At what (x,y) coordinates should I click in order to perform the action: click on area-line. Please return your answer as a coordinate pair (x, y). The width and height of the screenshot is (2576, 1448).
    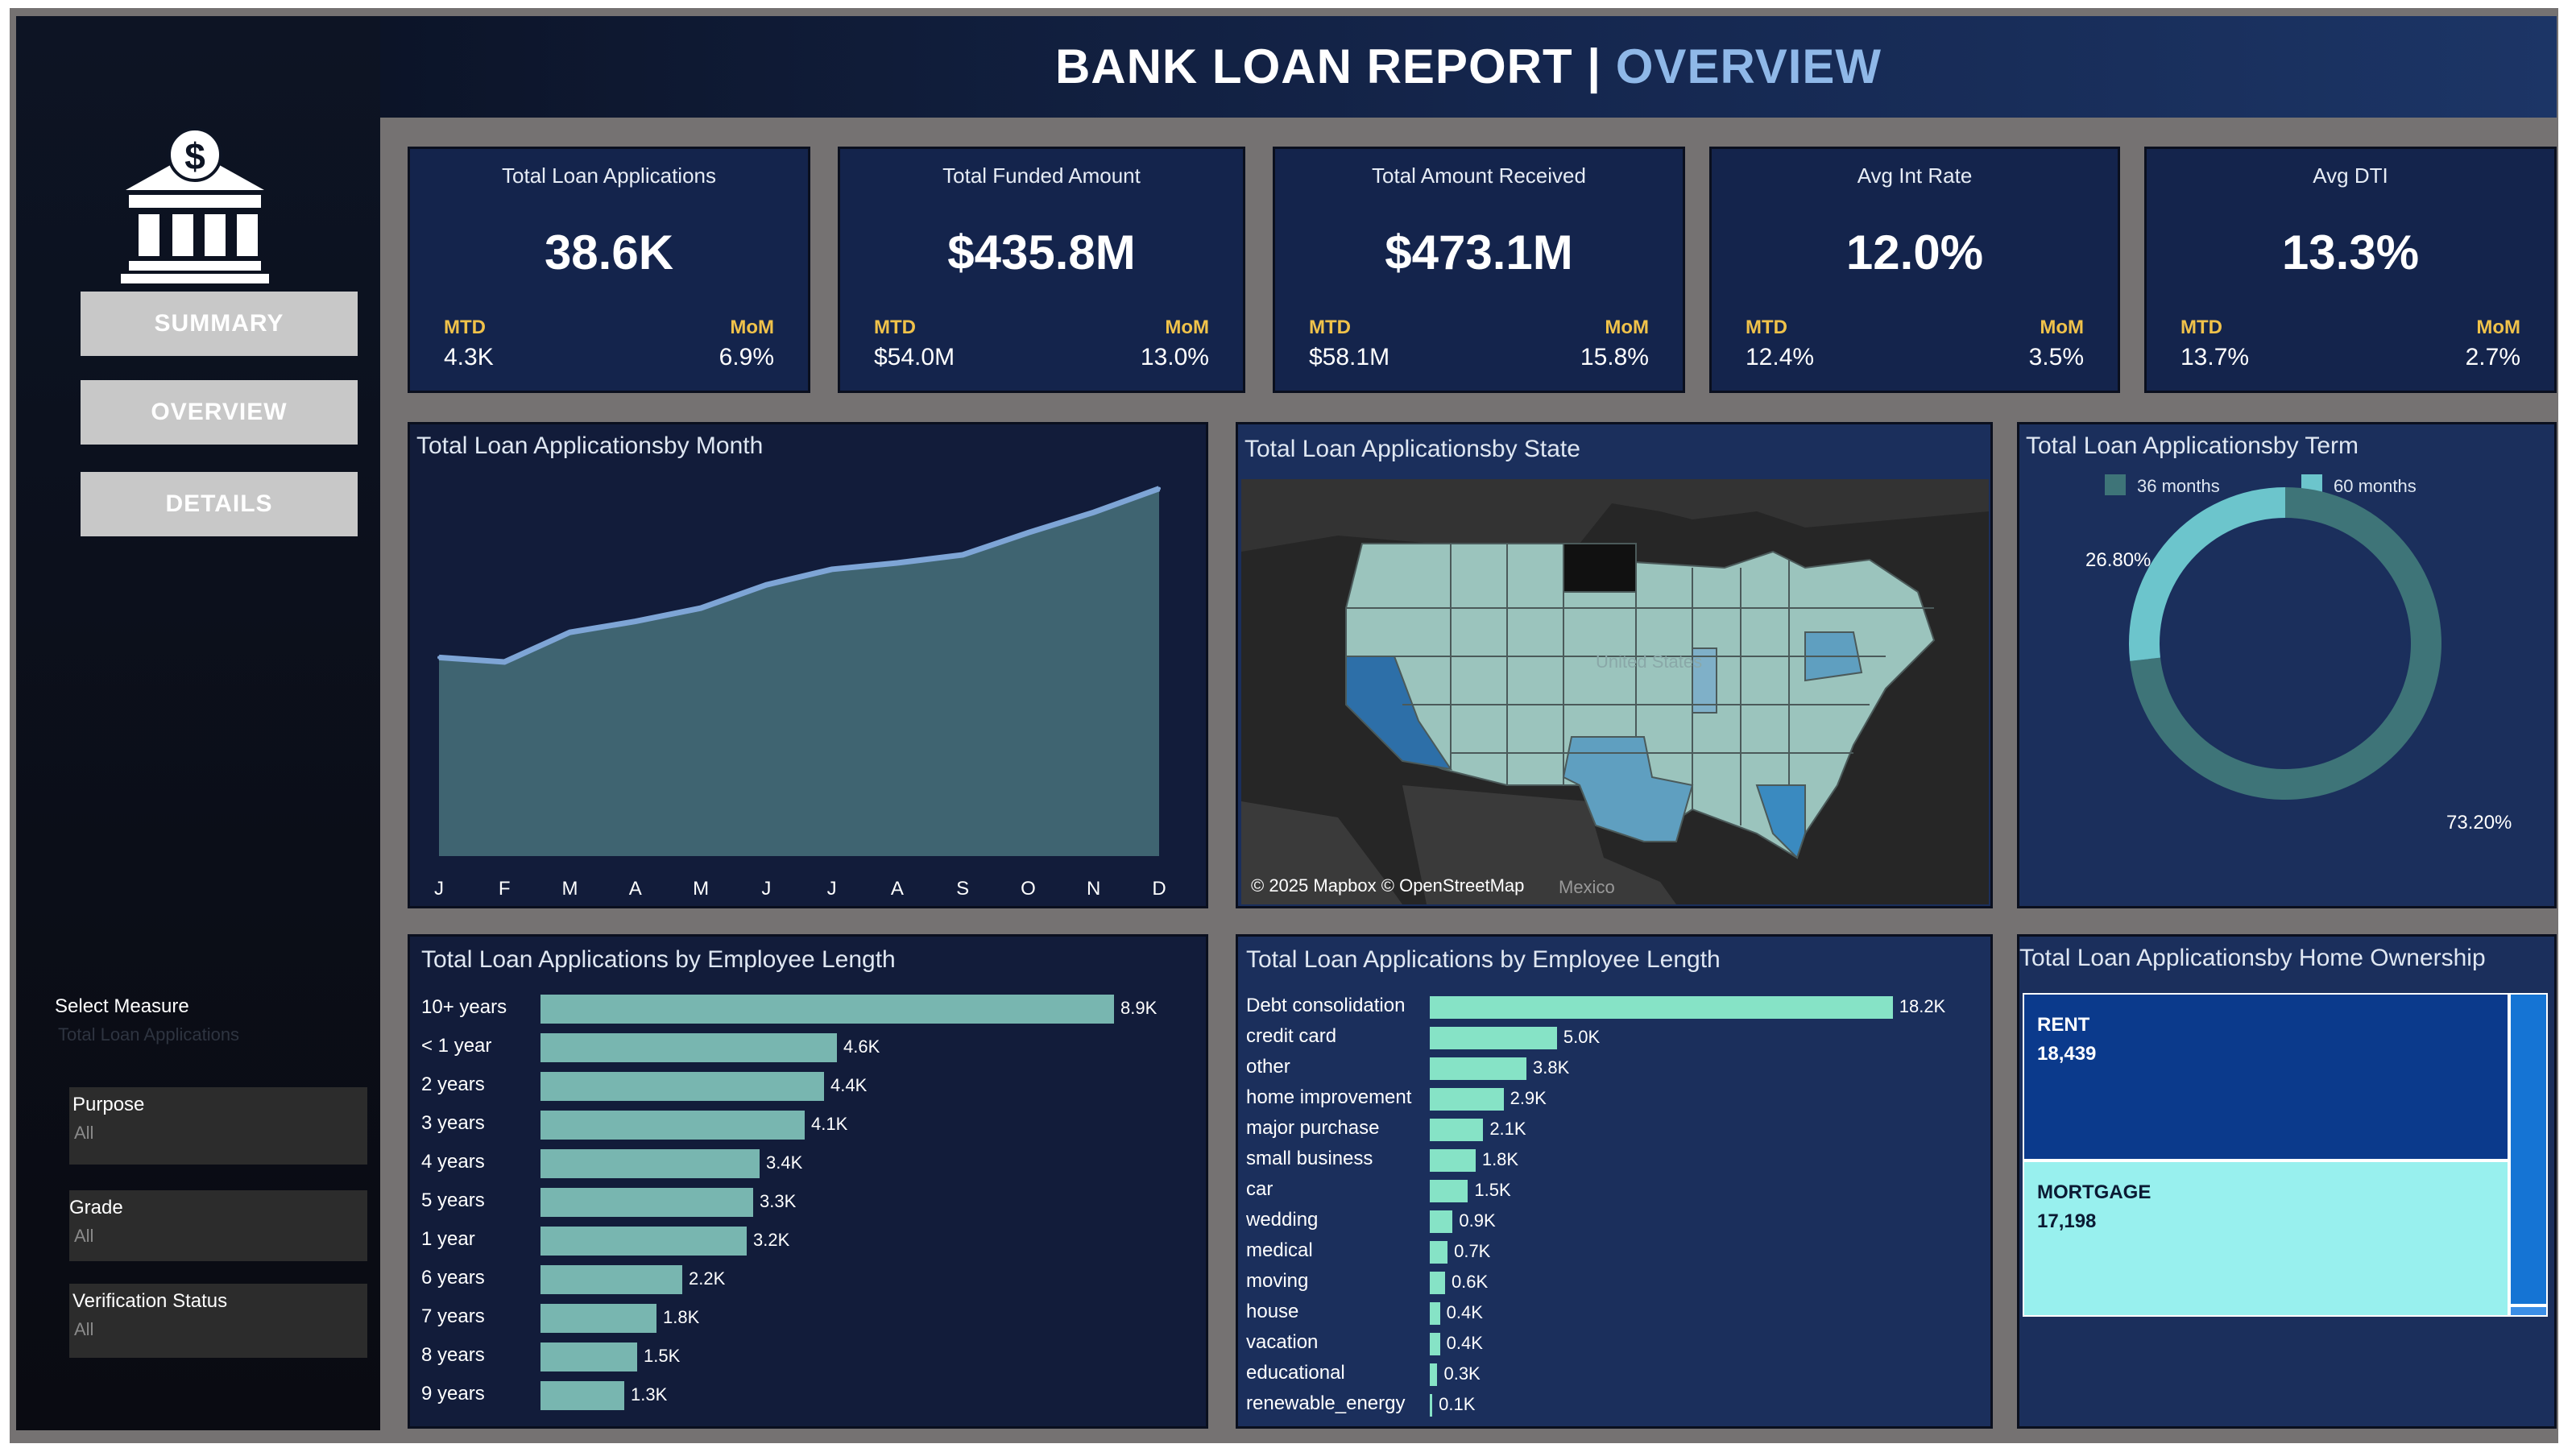
    Looking at the image, I should click on (799, 575).